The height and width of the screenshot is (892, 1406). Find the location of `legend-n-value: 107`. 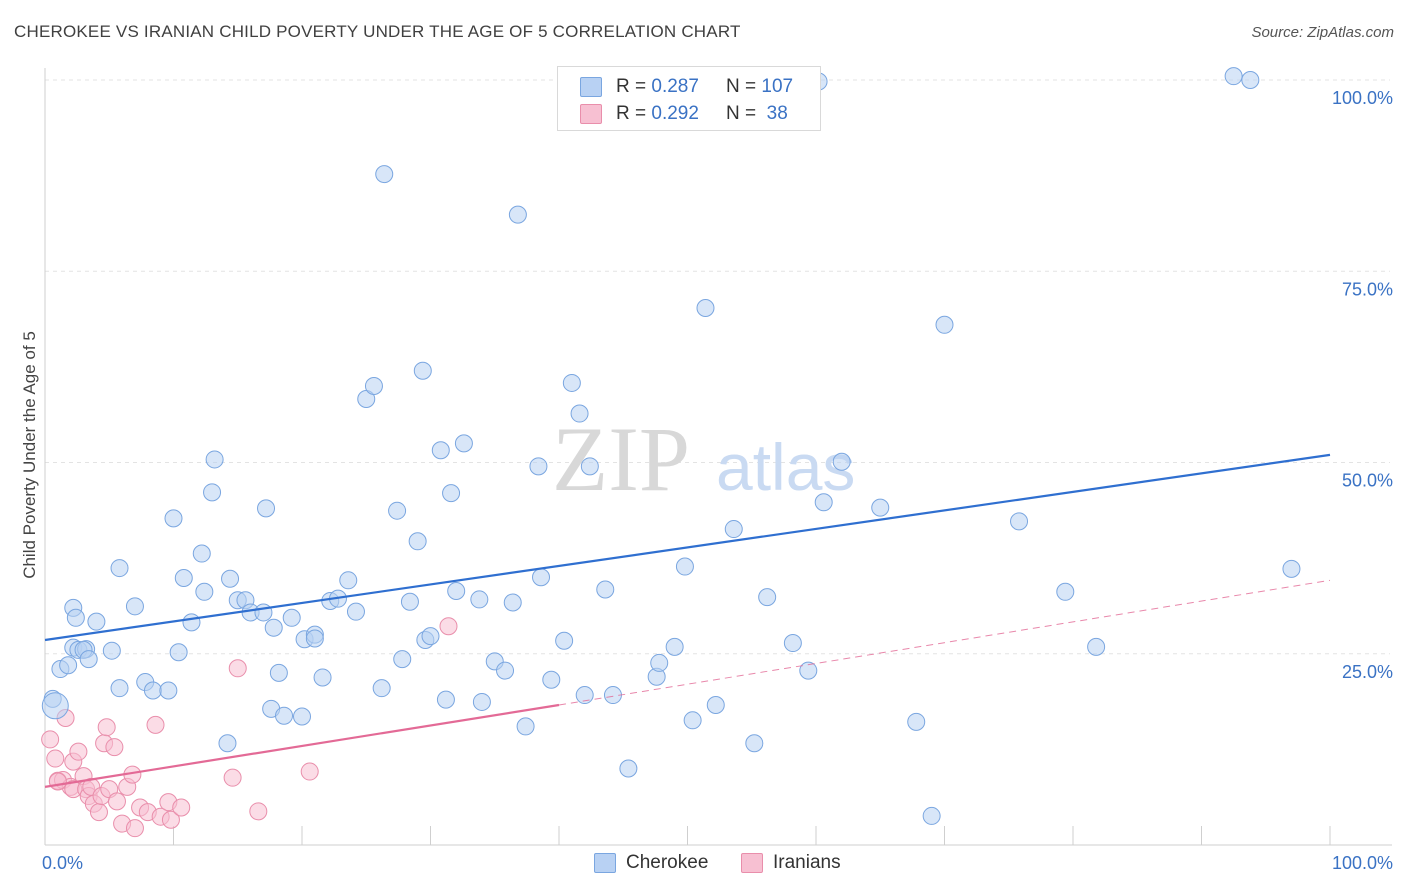

legend-n-value: 107 is located at coordinates (777, 86).